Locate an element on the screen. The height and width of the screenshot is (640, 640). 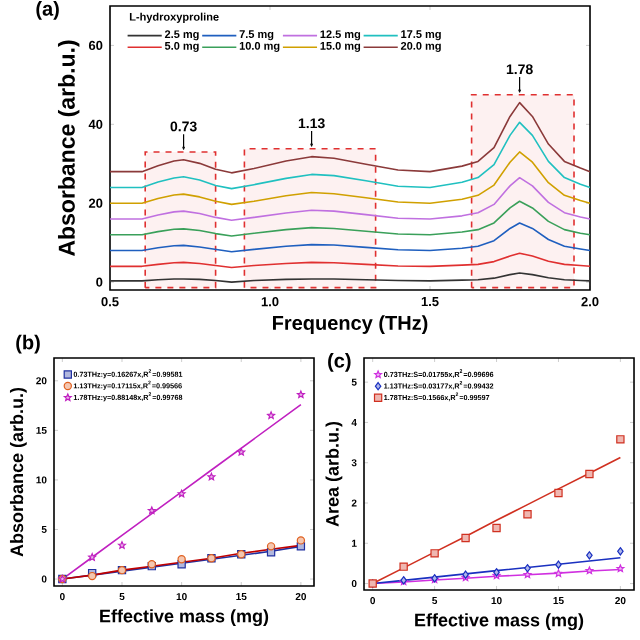
y-axis-title: Area (arb.u.) is located at coordinates (334, 474).